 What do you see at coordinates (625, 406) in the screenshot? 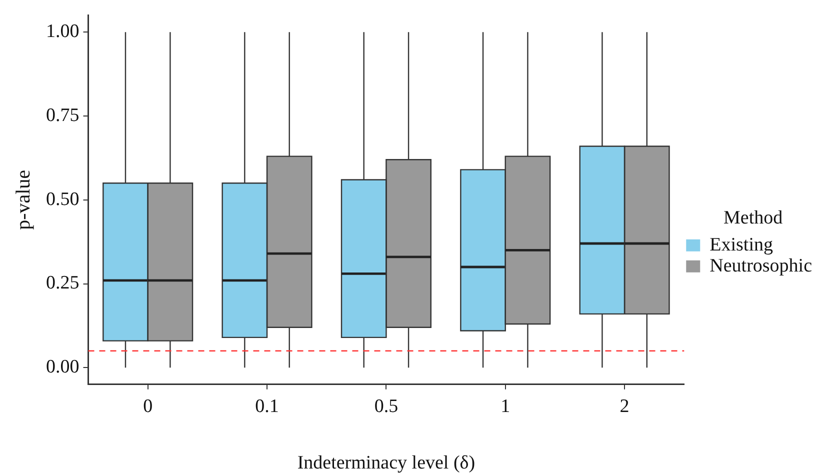
I see `x-tick-label: 2` at bounding box center [625, 406].